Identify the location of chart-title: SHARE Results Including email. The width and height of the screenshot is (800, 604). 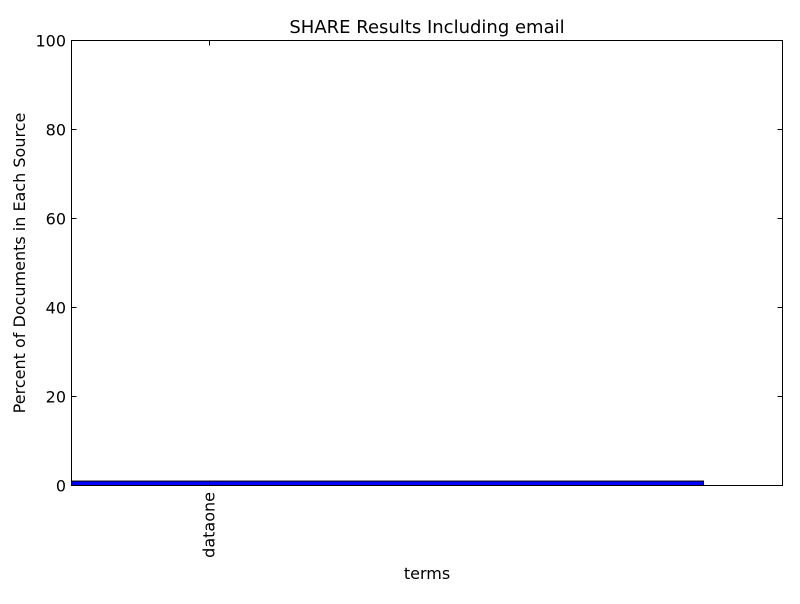
(426, 27).